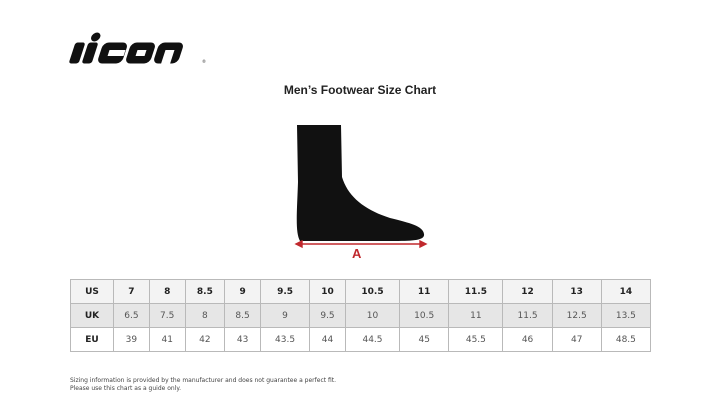 This screenshot has height=420, width=720. Describe the element at coordinates (131, 339) in the screenshot. I see `size-cell: 39` at that location.